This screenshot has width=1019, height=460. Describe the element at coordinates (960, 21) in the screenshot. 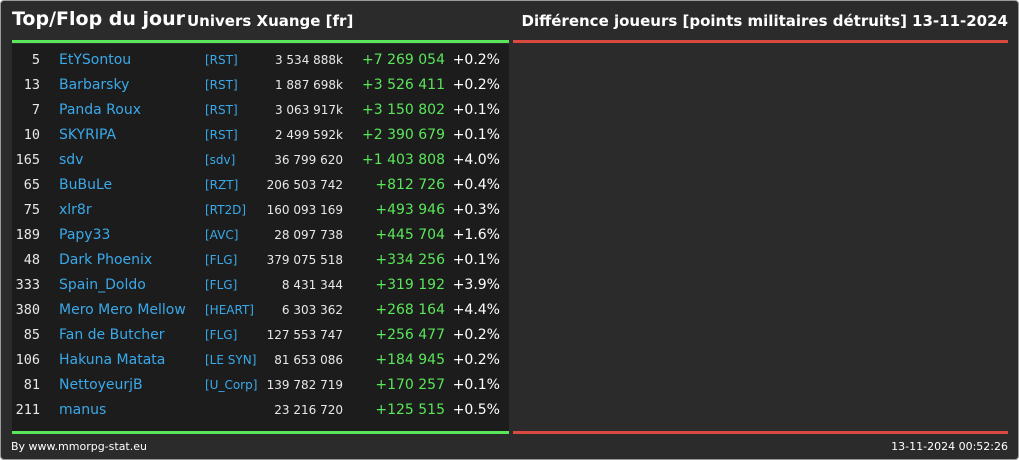

I see `date-label: 13-11-2024` at that location.